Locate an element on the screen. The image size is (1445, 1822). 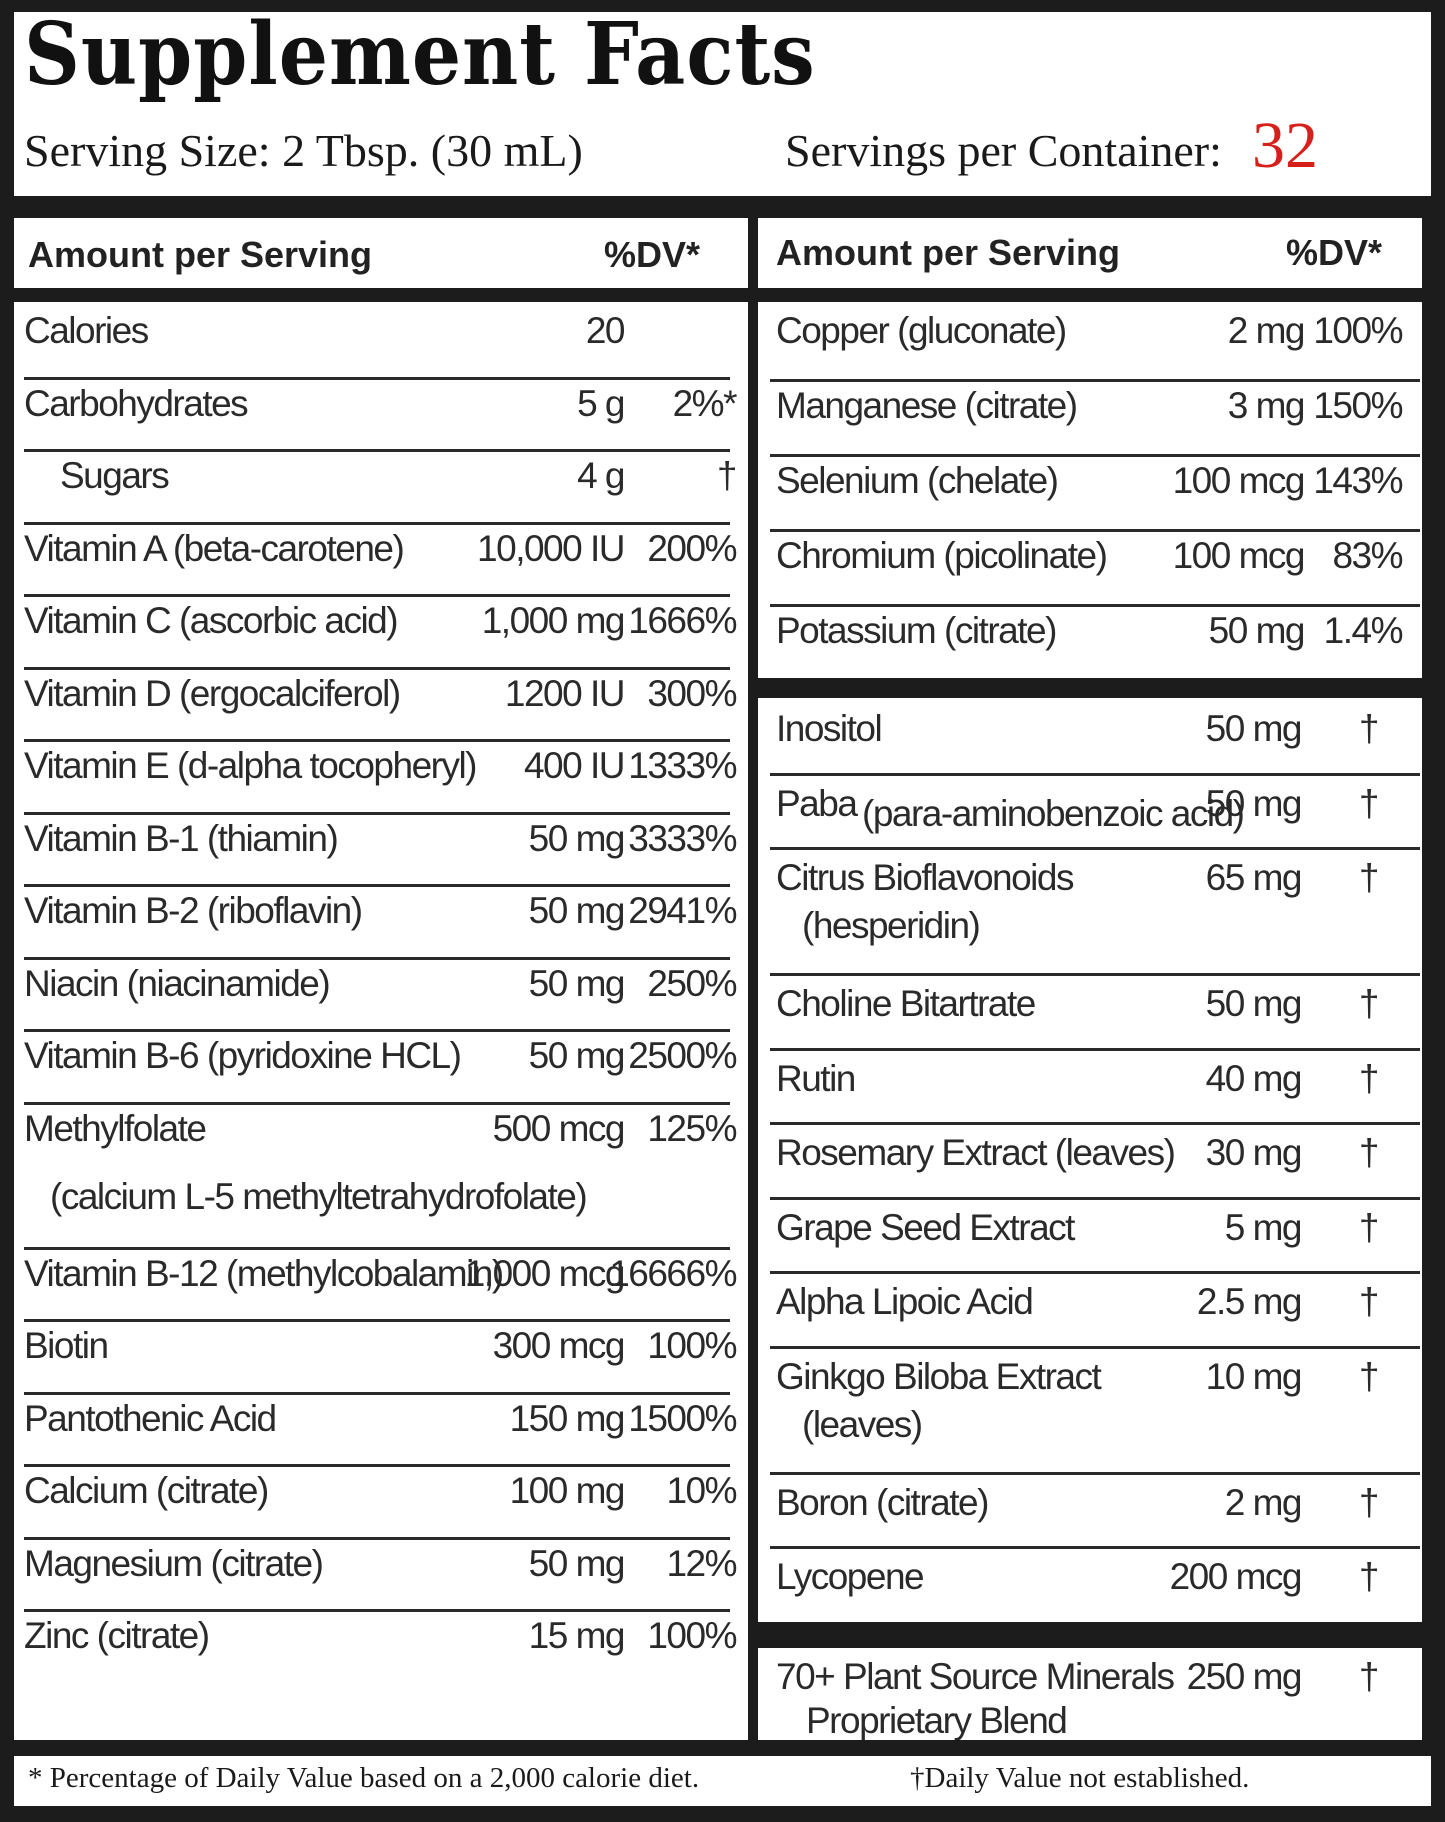
nutrient-dv: 1666% is located at coordinates (682, 620).